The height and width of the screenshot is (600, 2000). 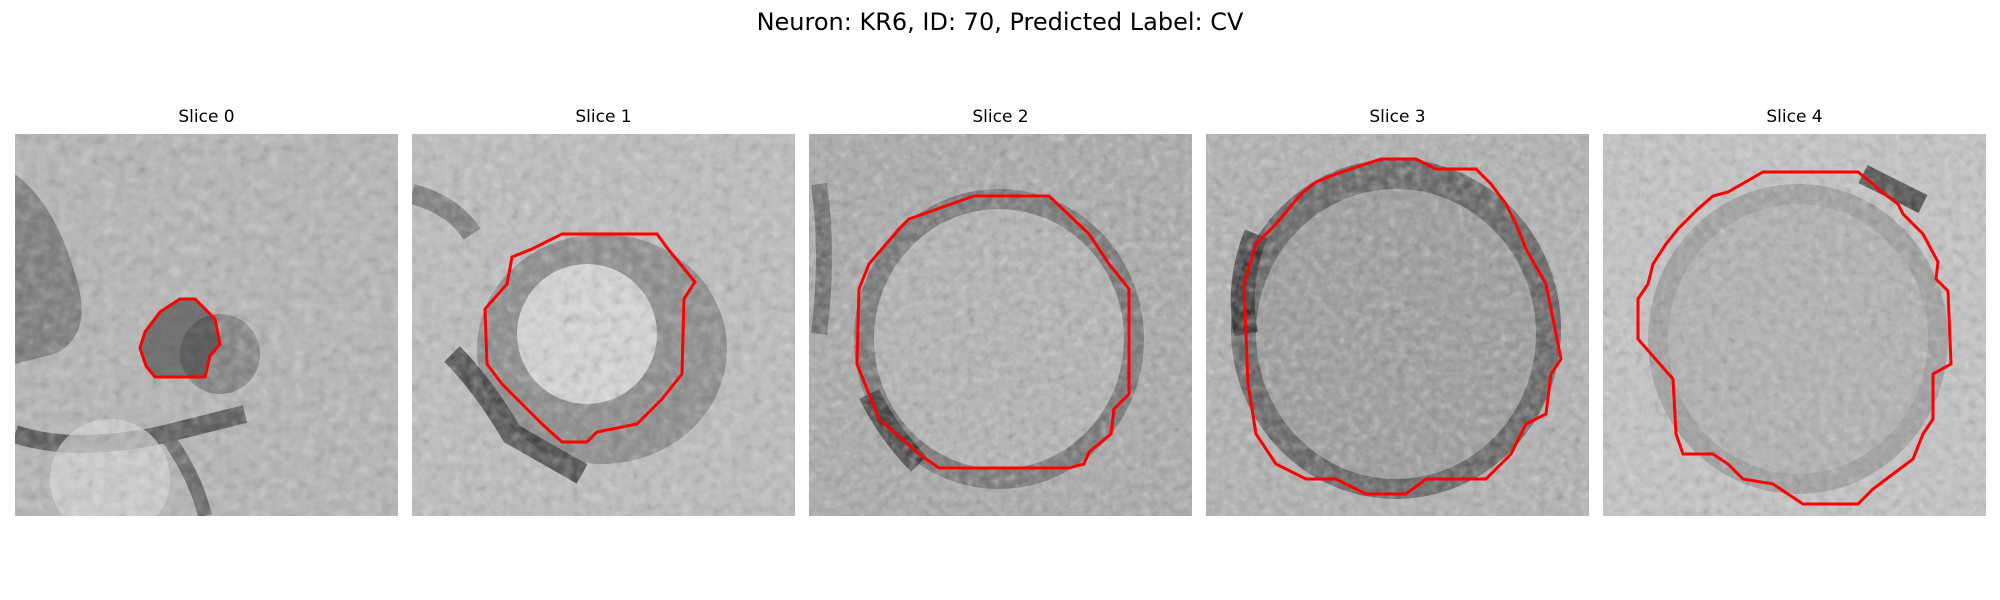 I want to click on slice-title: Slice 3, so click(x=1397, y=117).